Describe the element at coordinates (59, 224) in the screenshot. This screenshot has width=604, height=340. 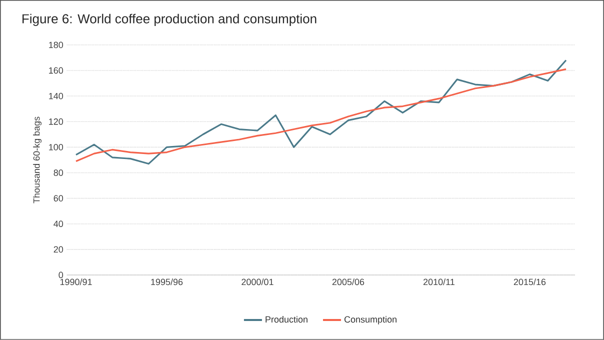
I see `y-tick-label: 40` at that location.